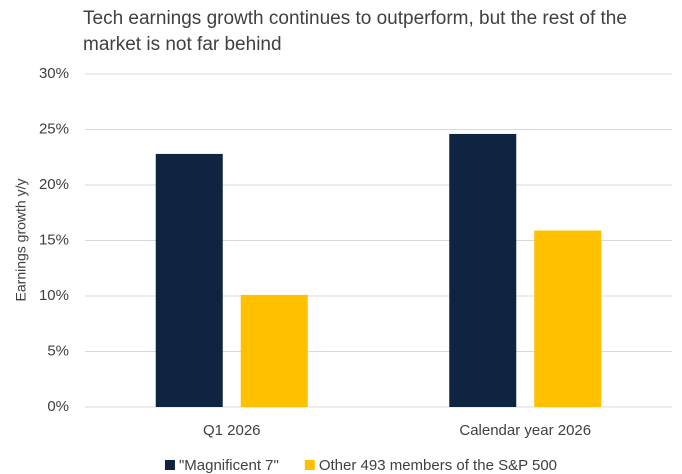 This screenshot has height=474, width=682. I want to click on y-tick-label: 10%, so click(54, 295).